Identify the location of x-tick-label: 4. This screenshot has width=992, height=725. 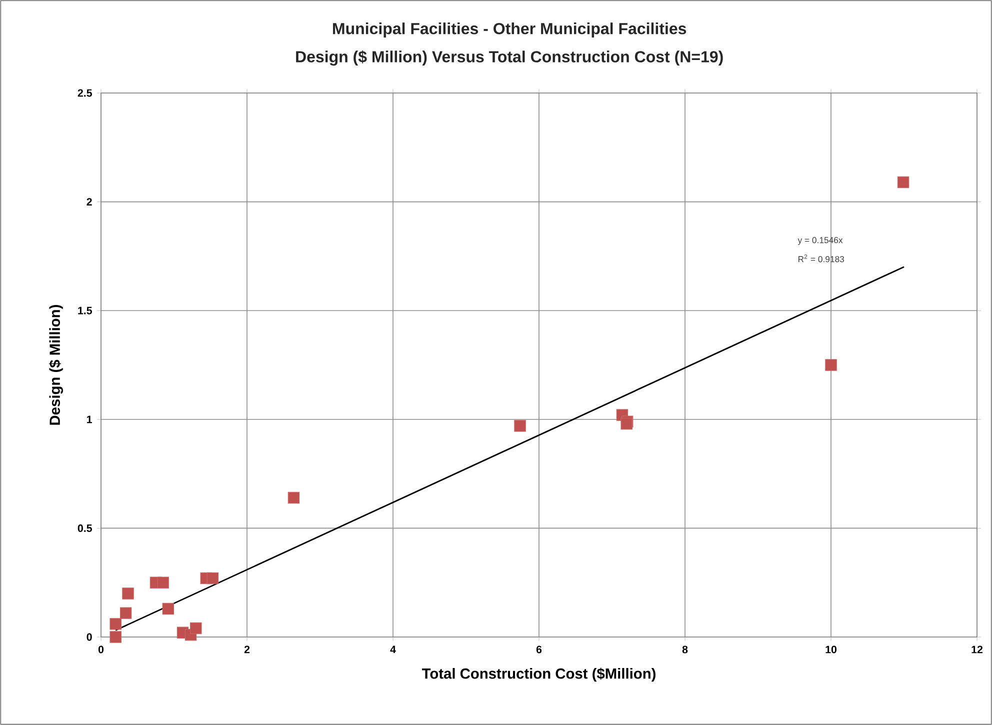
(393, 650).